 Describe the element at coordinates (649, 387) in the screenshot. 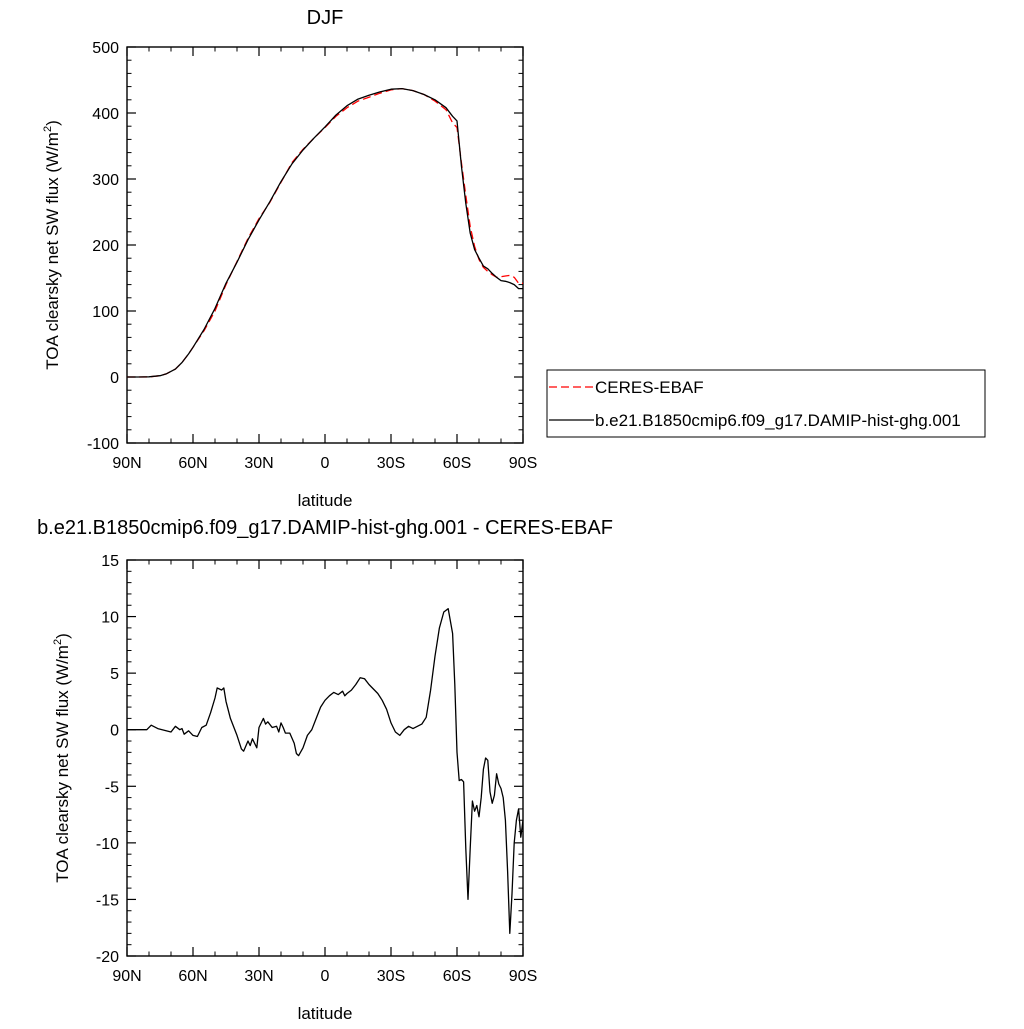

I see `legend-label-ceres: CERES-EBAF` at that location.